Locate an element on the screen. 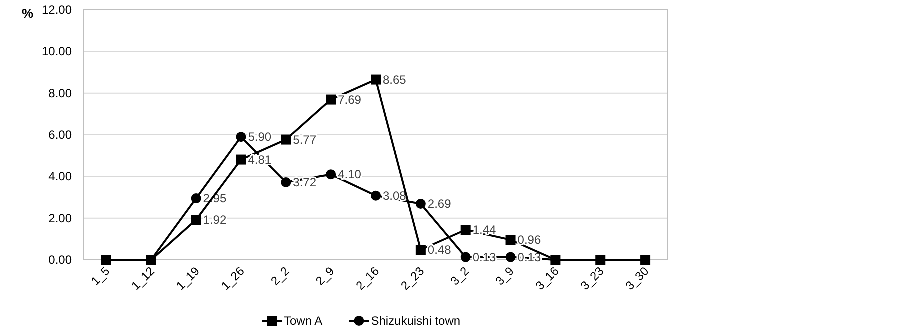  x-tick-label: 3_9 is located at coordinates (505, 276).